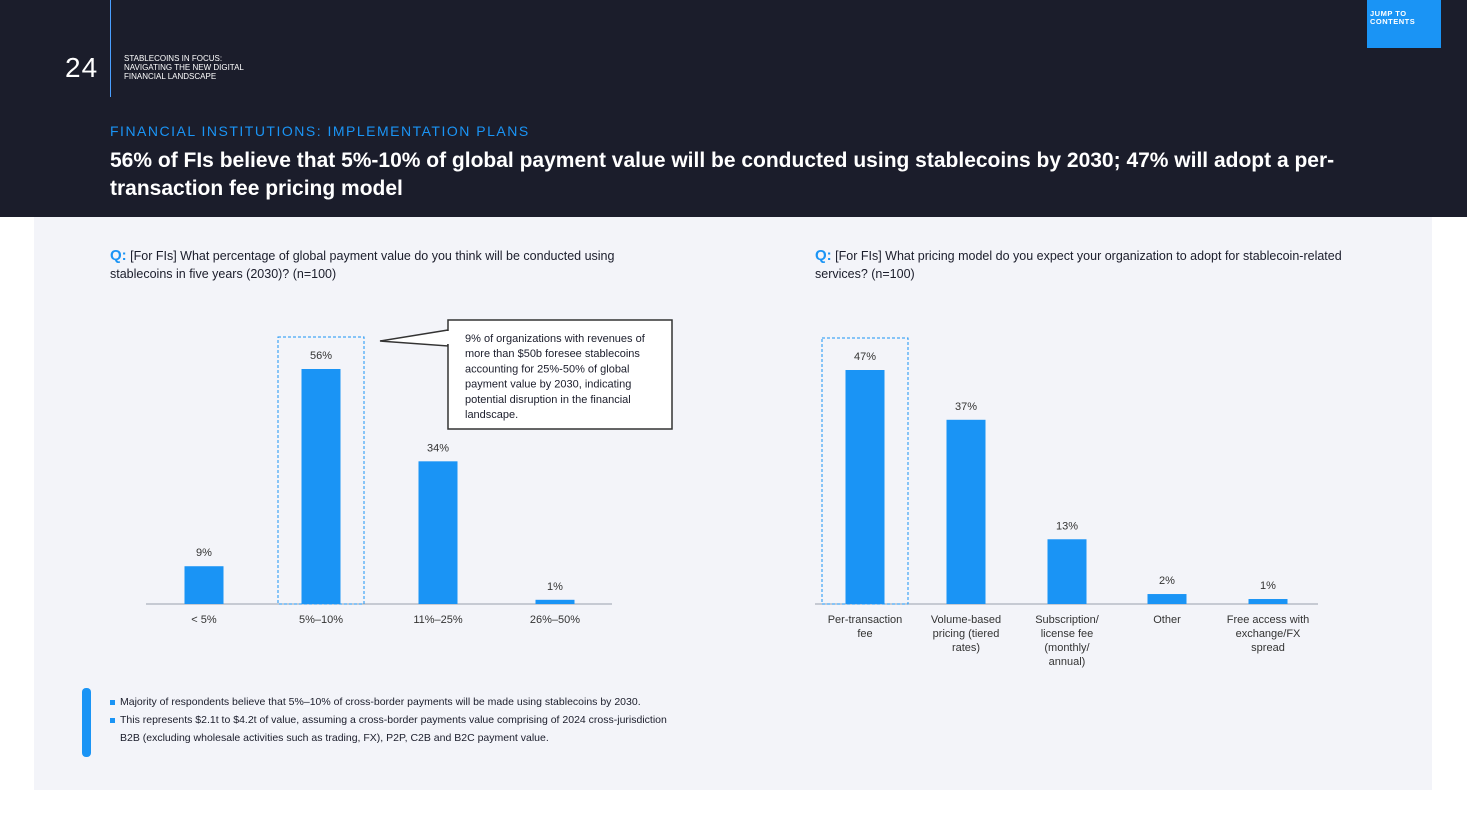 The image size is (1467, 825). Describe the element at coordinates (552, 354) in the screenshot. I see `callout-text-line: more than $50b foresee stablecoins` at that location.